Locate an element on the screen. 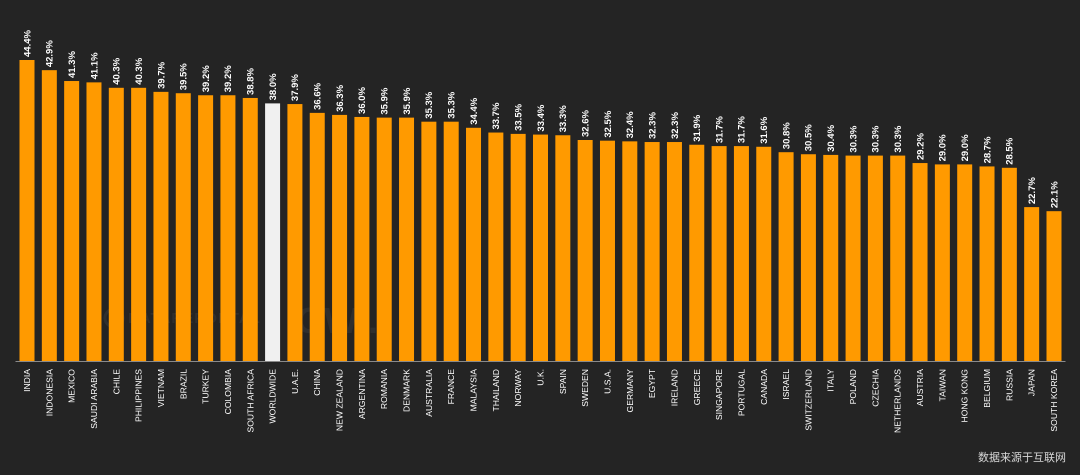 This screenshot has height=475, width=1080. category-label: BRAZIL is located at coordinates (183, 384).